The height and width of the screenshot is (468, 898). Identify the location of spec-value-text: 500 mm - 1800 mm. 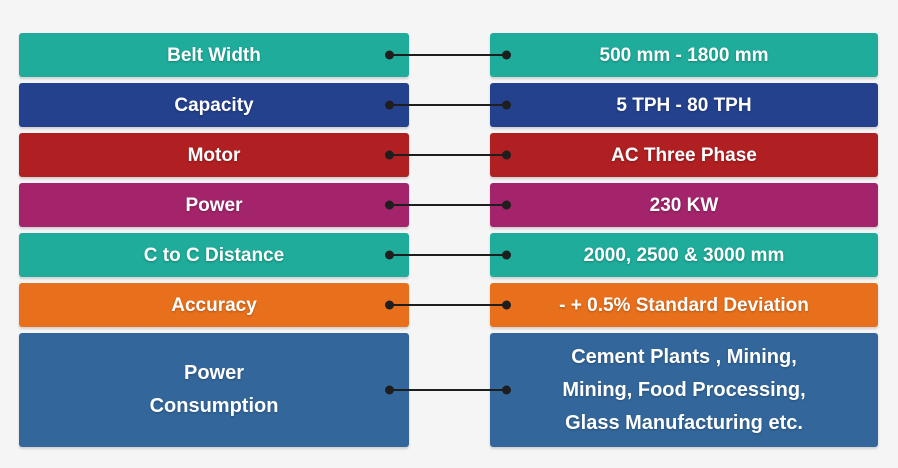
(684, 55).